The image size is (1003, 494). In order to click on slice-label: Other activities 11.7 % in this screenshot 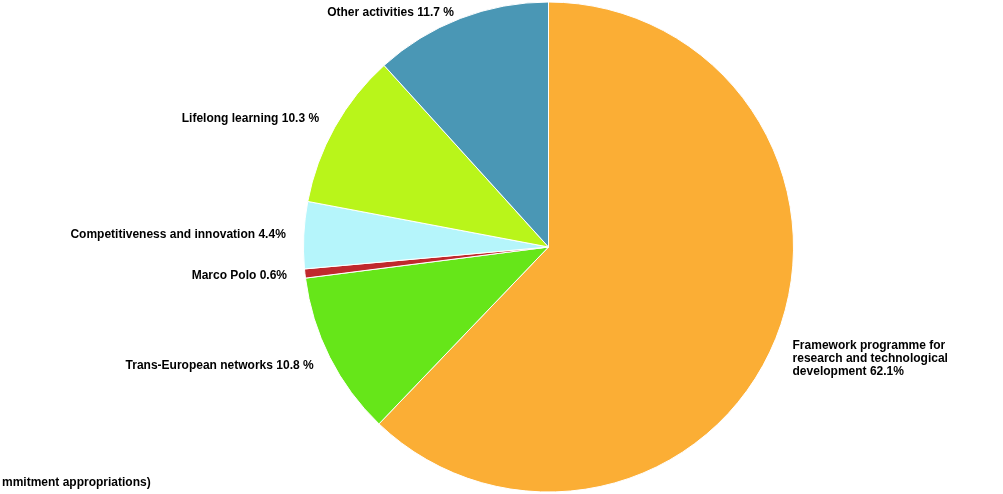, I will do `click(391, 12)`.